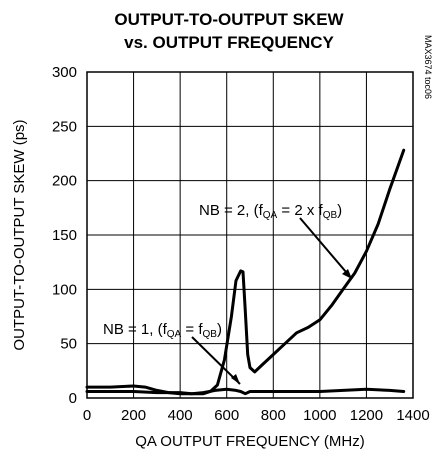 The height and width of the screenshot is (460, 447). Describe the element at coordinates (256, 415) in the screenshot. I see `x-axis-ticks: 0 200 400 600 800 1000 1200 1400` at that location.